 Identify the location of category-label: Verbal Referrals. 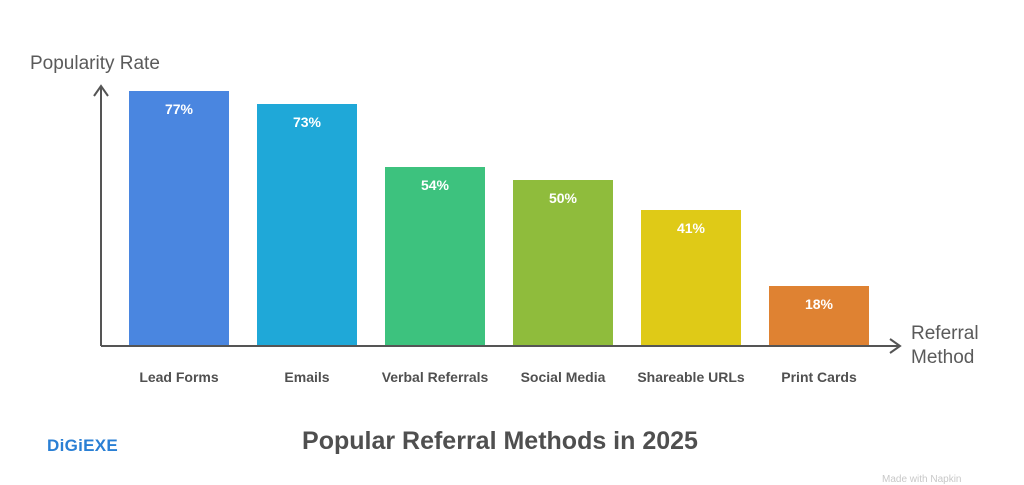
(435, 377).